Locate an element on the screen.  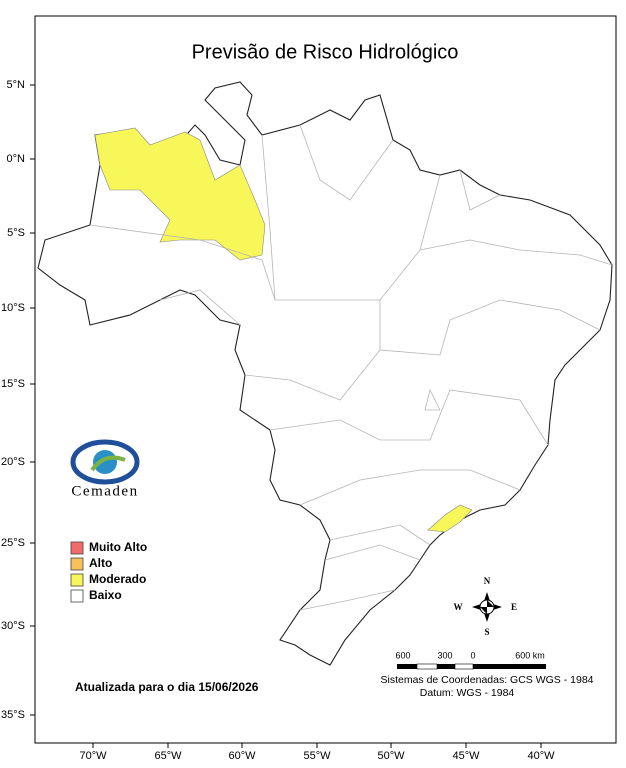
scale-bar: 600 300 0 600 km is located at coordinates (470, 660).